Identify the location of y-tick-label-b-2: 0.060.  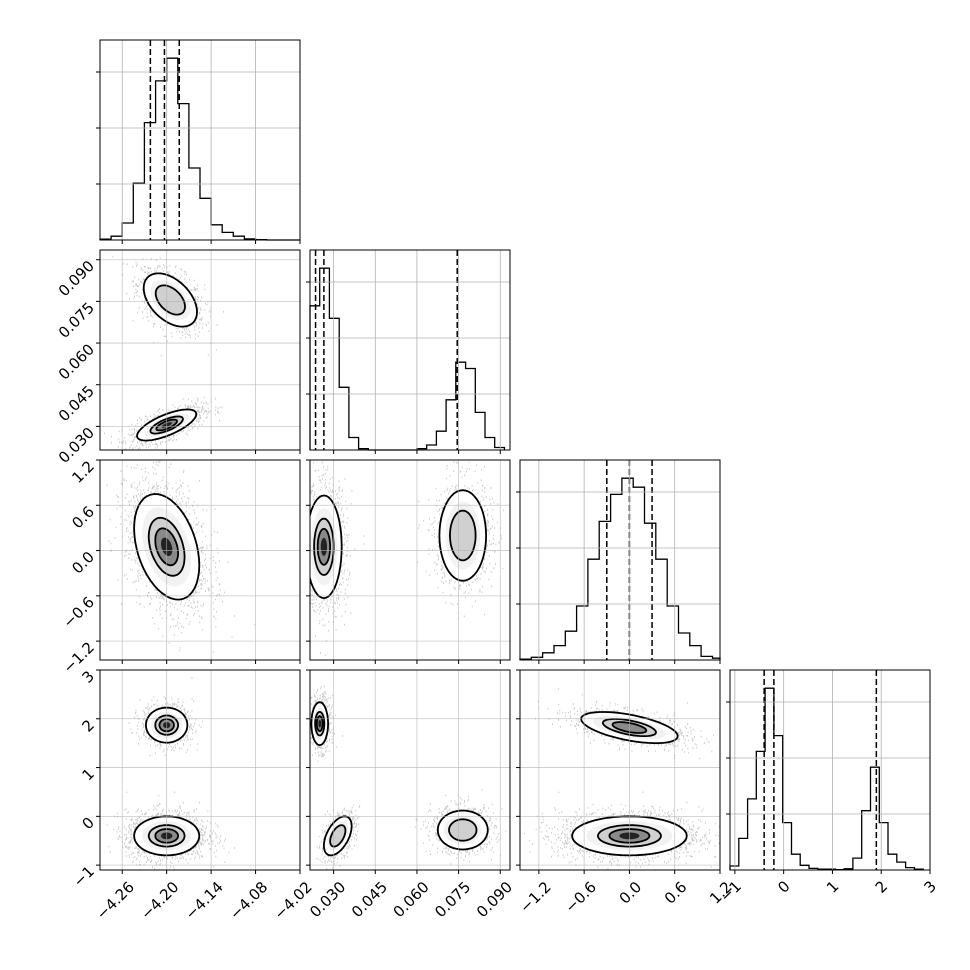
(76, 361).